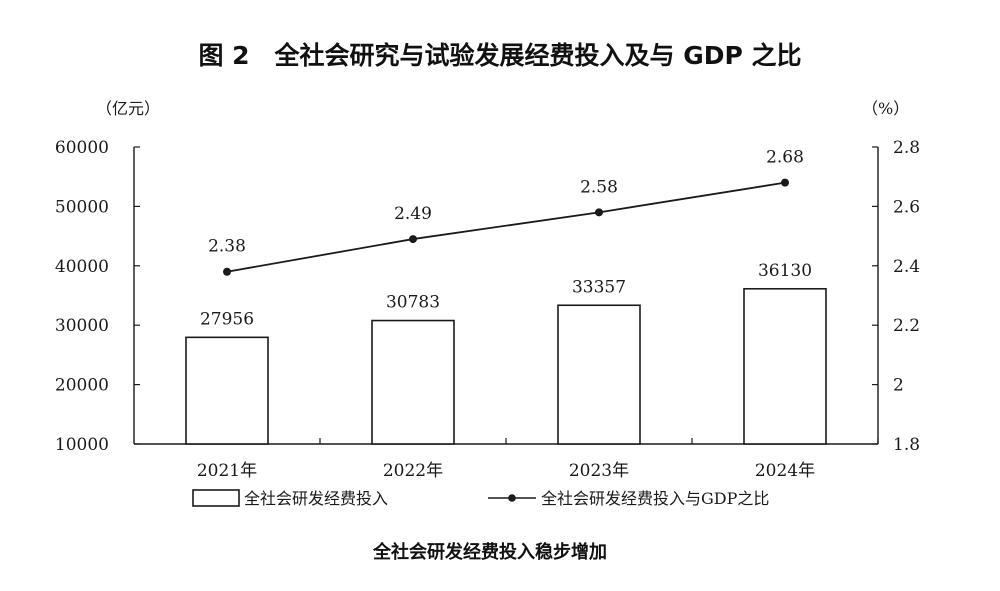 The height and width of the screenshot is (591, 1000). Describe the element at coordinates (906, 326) in the screenshot. I see `right-axis-tick-label: 2.2` at that location.